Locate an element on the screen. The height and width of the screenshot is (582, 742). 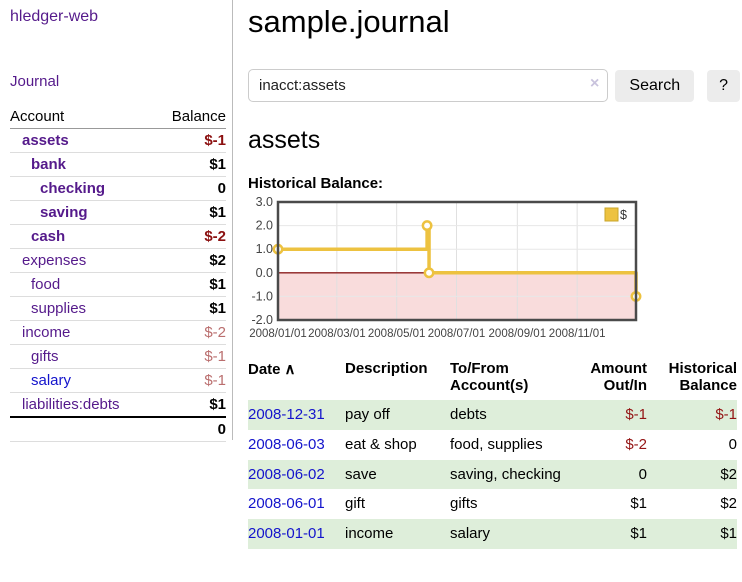
x-tick-label: 2008/05/01 is located at coordinates (397, 334).